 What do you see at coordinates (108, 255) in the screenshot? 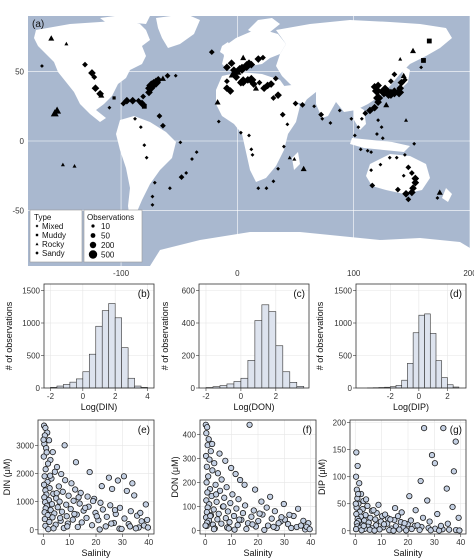
I see `legend-observations-label: 500` at bounding box center [108, 255].